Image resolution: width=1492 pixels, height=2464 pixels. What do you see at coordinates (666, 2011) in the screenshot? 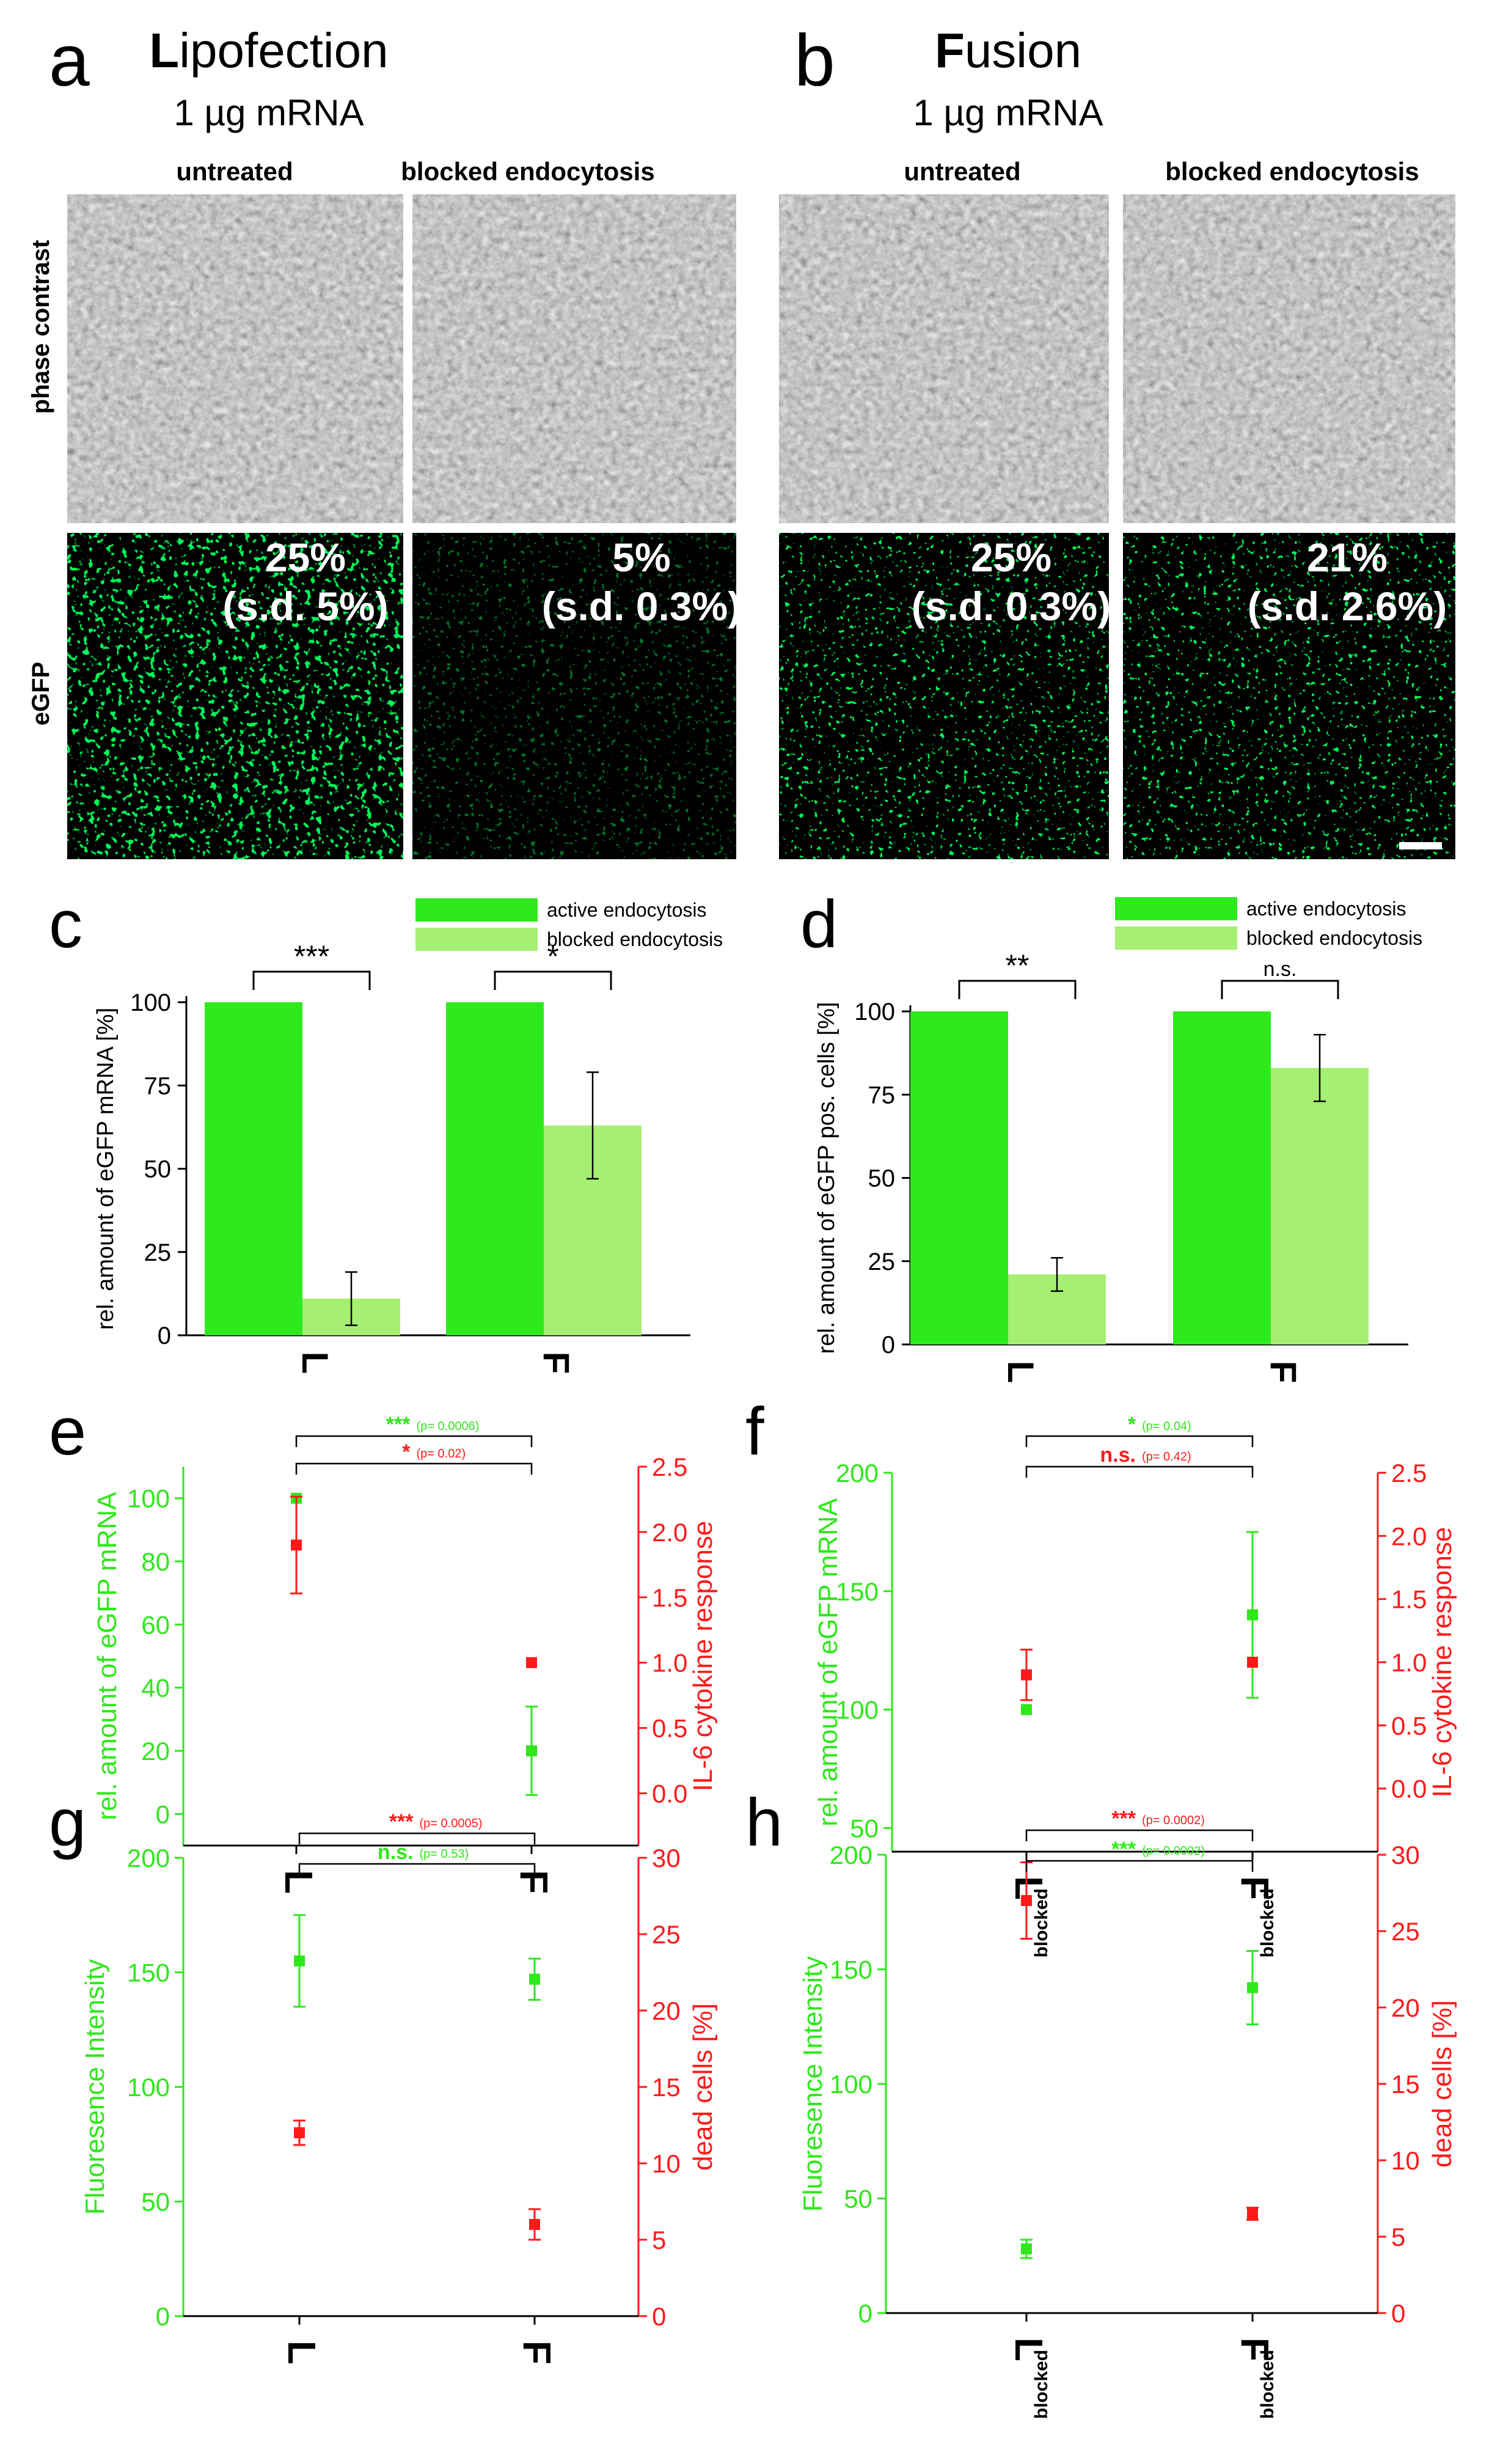
I see `right-y-tick-label: 20` at bounding box center [666, 2011].